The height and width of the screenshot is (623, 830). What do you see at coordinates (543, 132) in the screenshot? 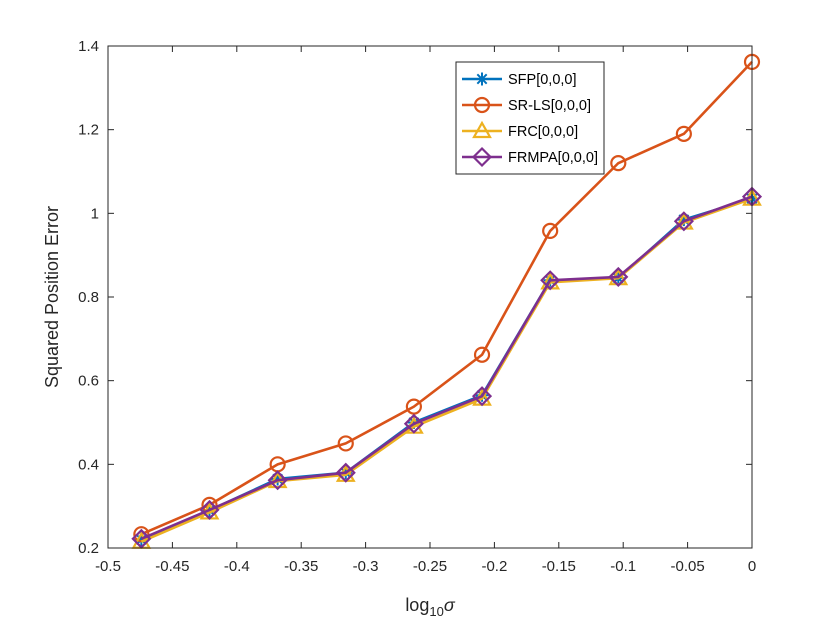
I see `legend-label: FRC[0,0,0]` at bounding box center [543, 132].